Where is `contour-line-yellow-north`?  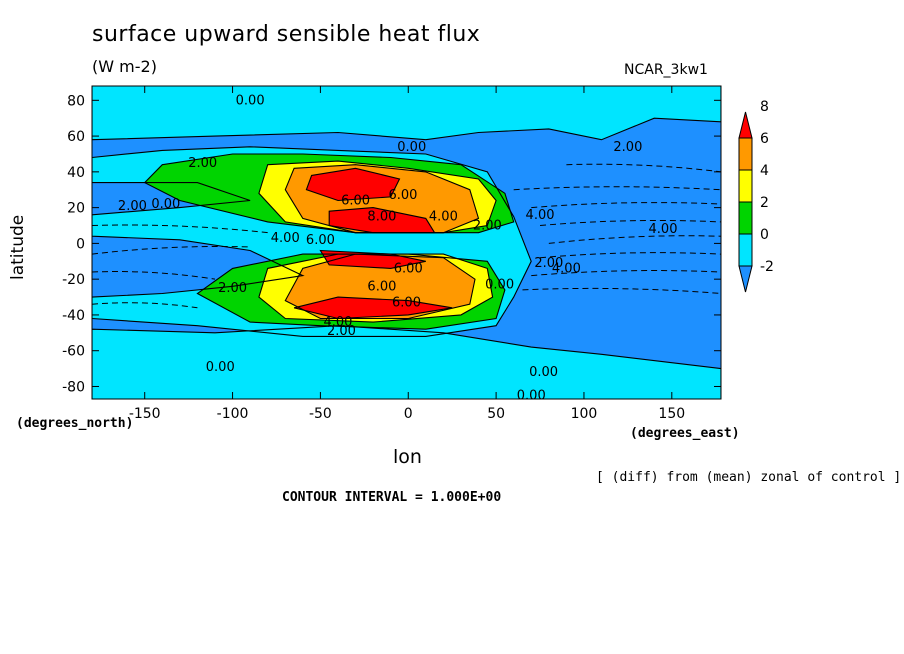
contour-line-yellow-north is located at coordinates (377, 197).